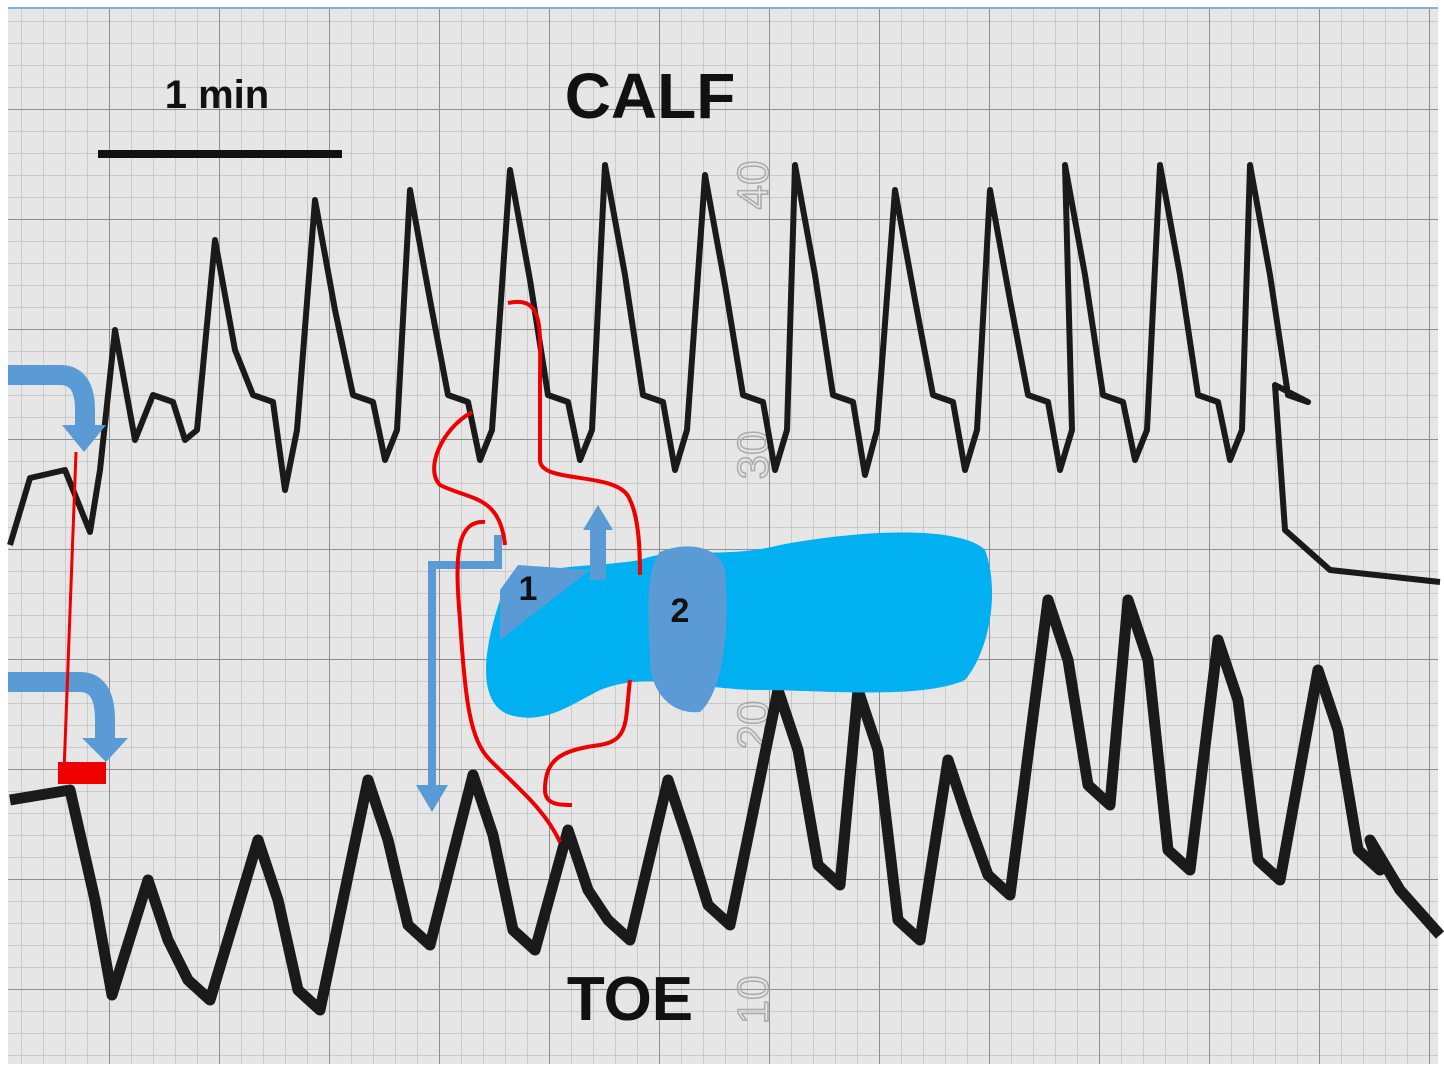  Describe the element at coordinates (680, 611) in the screenshot. I see `joint-2-label: 2` at that location.